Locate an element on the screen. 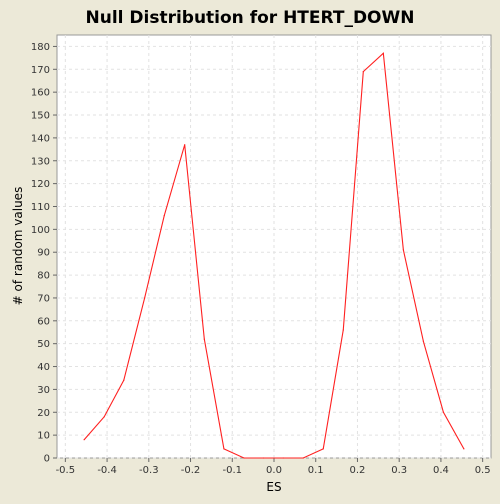  y-tick-label: 150 is located at coordinates (40, 116).